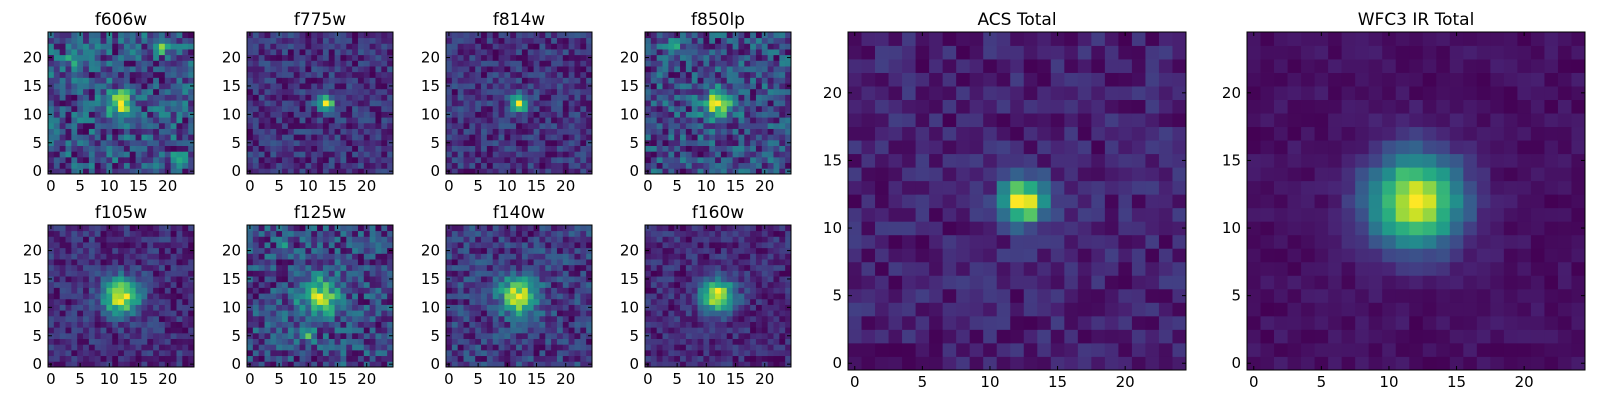 Image resolution: width=1600 pixels, height=400 pixels. I want to click on y-tick-label: 10, so click(231, 114).